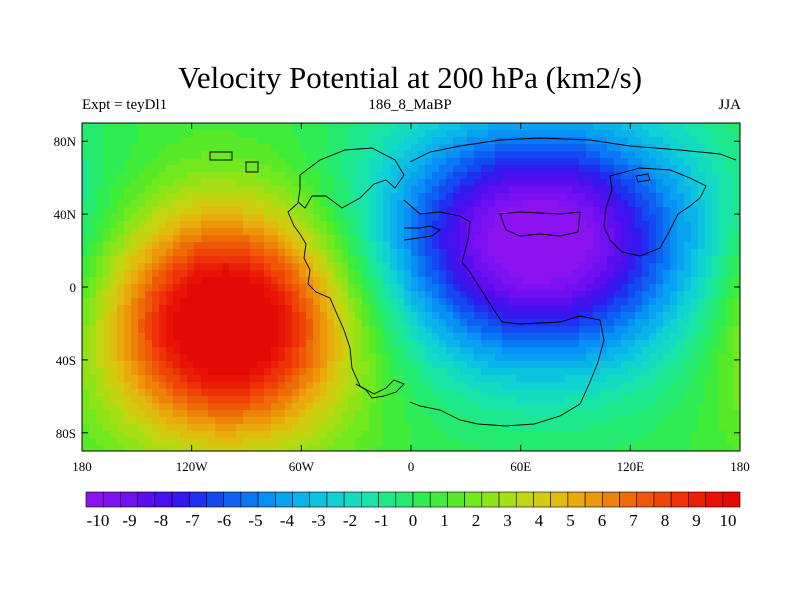  What do you see at coordinates (697, 499) in the screenshot?
I see `colorbar-swatch` at bounding box center [697, 499].